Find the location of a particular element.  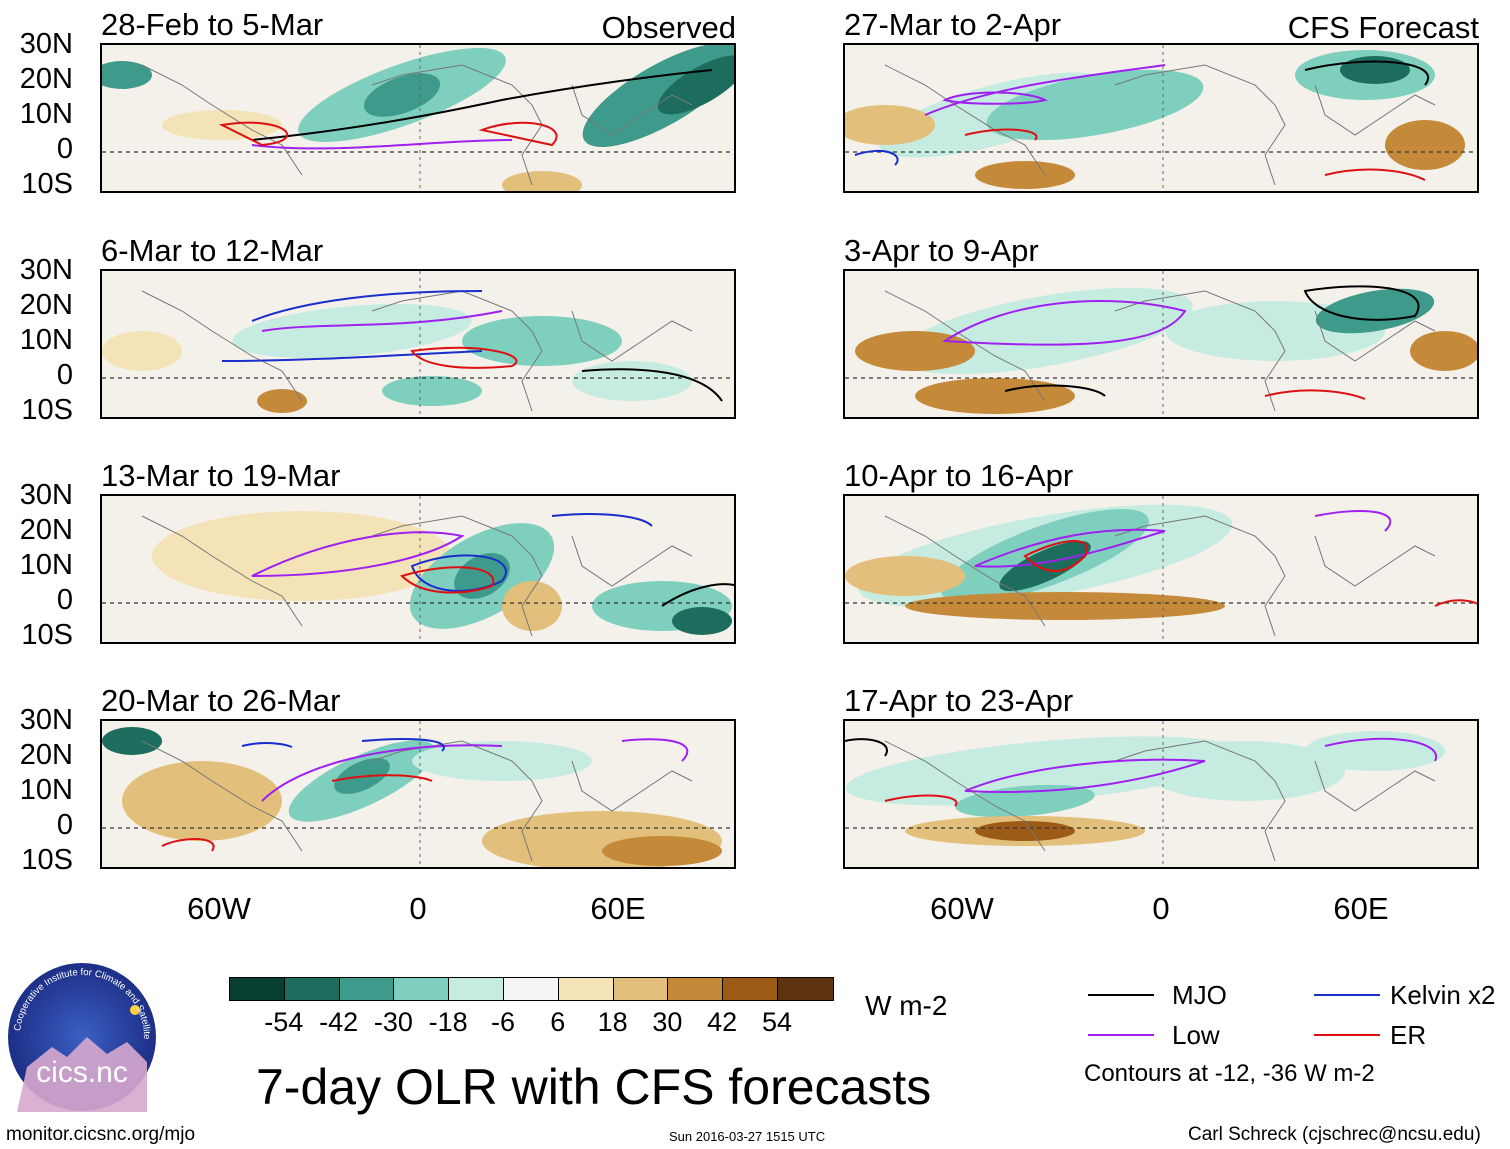

colorbar is located at coordinates (531, 989).